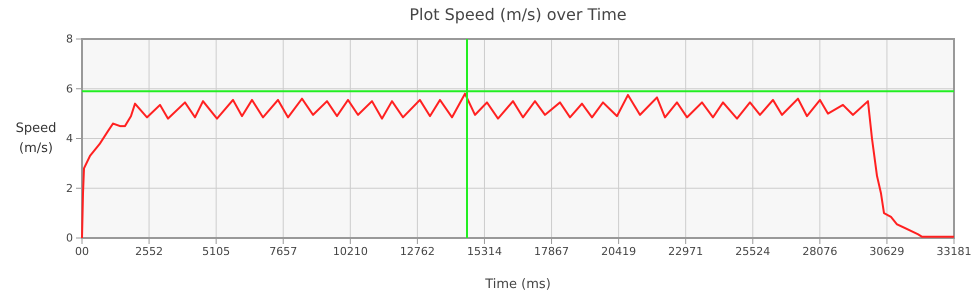 Image resolution: width=980 pixels, height=298 pixels. What do you see at coordinates (69, 188) in the screenshot?
I see `y-tick-label: 2` at bounding box center [69, 188].